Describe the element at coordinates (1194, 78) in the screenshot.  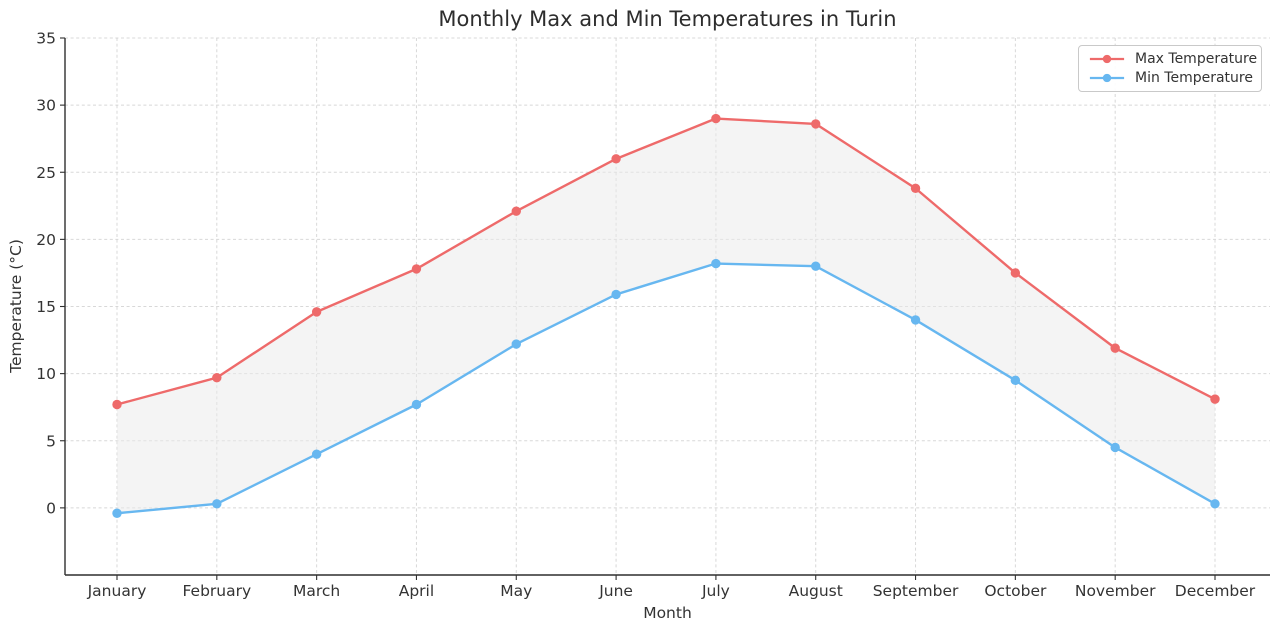
I see `legend-label-min-temperature: Min Temperature` at that location.